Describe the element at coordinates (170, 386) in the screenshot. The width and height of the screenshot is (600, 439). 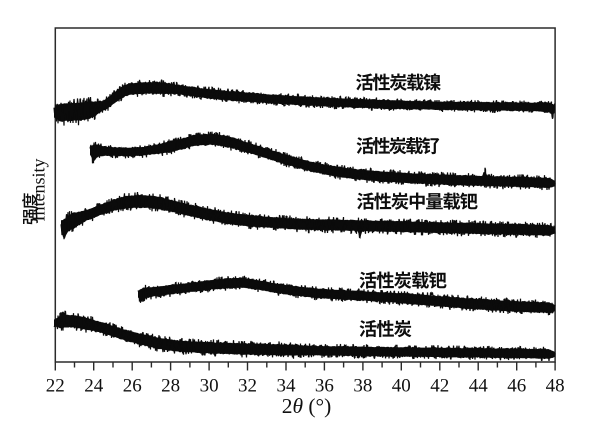
I see `svg-text: 28` at that location.